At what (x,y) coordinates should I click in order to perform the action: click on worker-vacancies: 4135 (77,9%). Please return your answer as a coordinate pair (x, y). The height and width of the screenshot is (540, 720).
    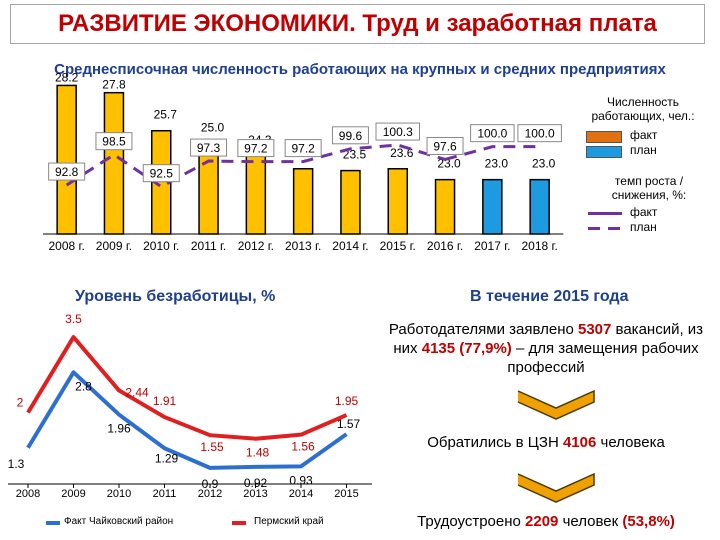
    Looking at the image, I should click on (466, 348).